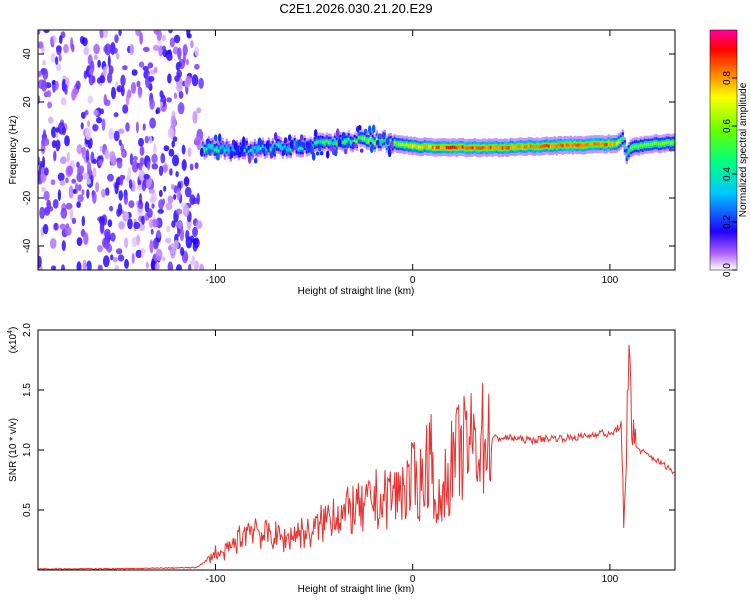  What do you see at coordinates (356, 291) in the screenshot?
I see `spectrogram-xlabel: Height of straight line (km)` at bounding box center [356, 291].